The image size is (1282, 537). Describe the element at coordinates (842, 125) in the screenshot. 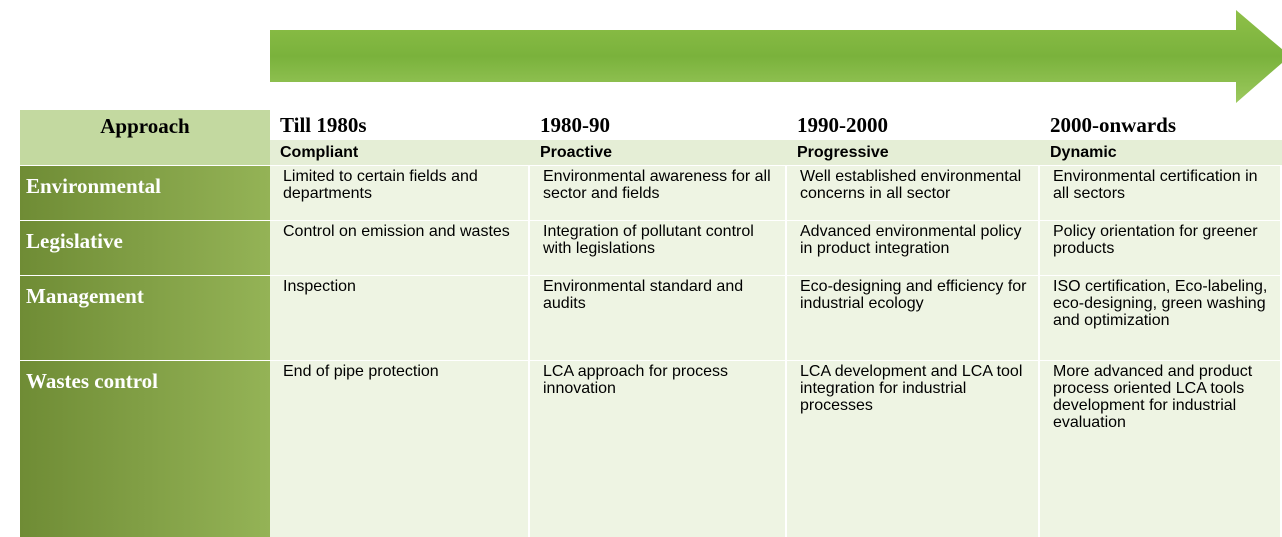

I see `year-header: 1990-2000` at that location.